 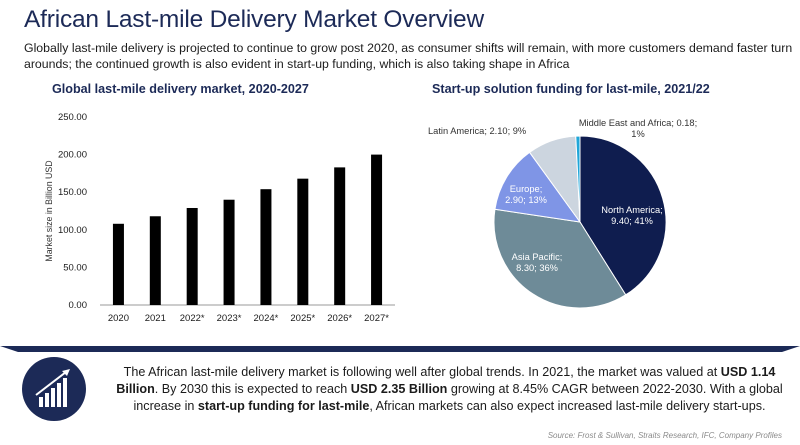 I want to click on x-tick-label: 2025*, so click(x=302, y=318).